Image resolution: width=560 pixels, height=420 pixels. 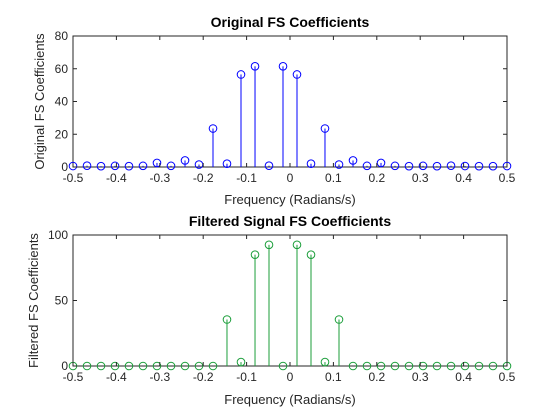 What do you see at coordinates (290, 22) in the screenshot?
I see `plot-title: Original FS Coefficients` at bounding box center [290, 22].